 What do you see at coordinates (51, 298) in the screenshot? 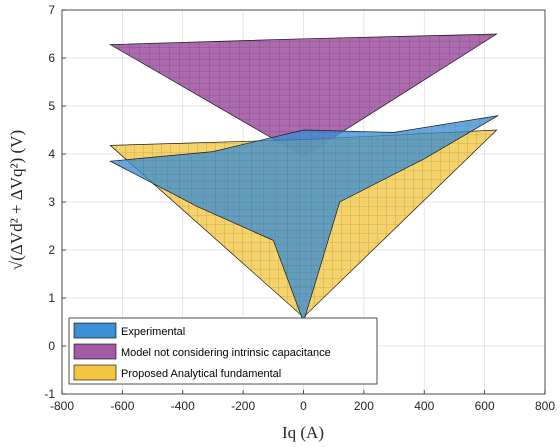
I see `y-tick-label: 1` at bounding box center [51, 298].